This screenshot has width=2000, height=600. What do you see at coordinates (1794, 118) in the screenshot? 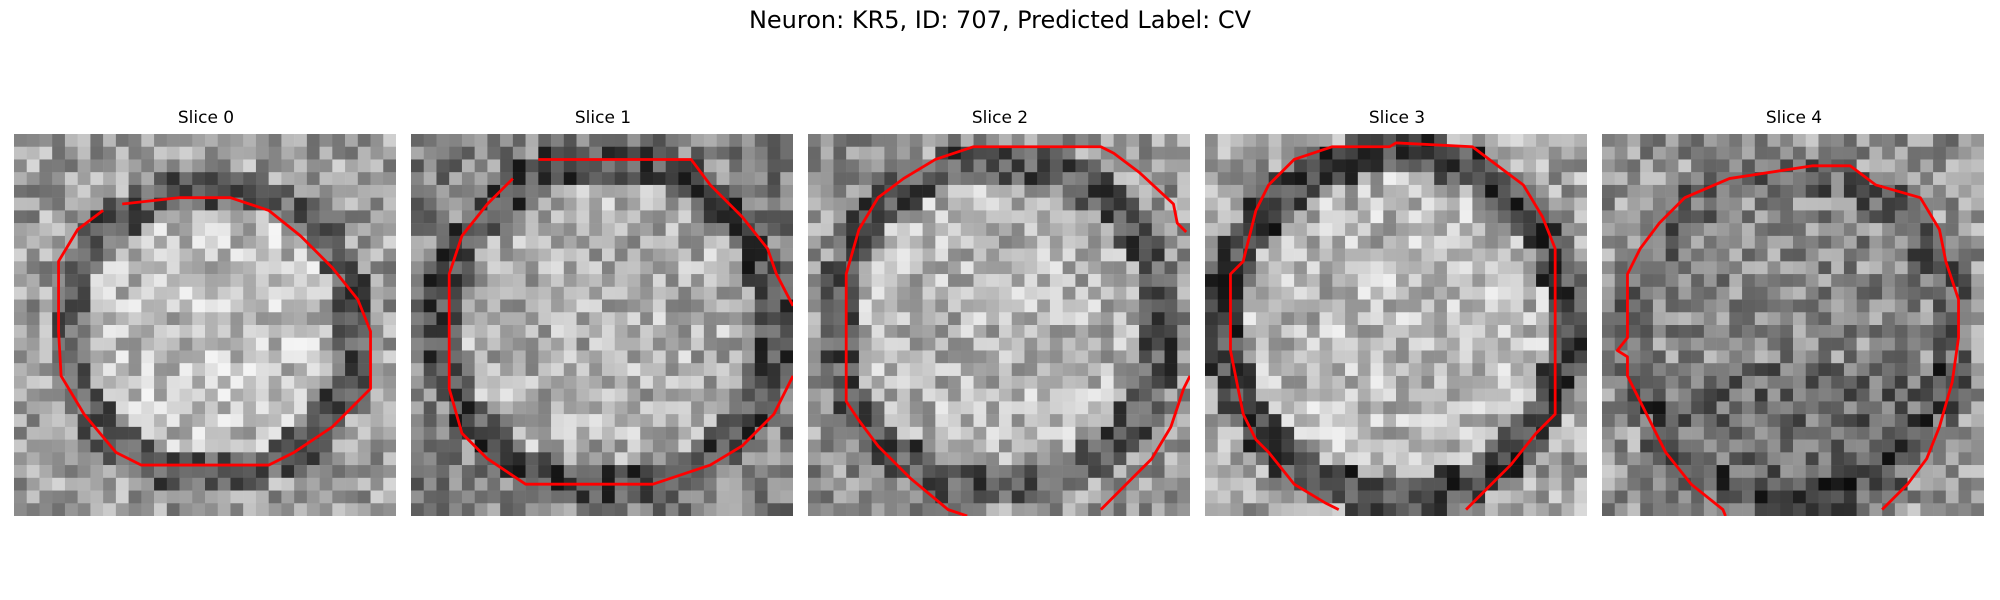
I see `slice-title-4: Slice 4` at bounding box center [1794, 118].